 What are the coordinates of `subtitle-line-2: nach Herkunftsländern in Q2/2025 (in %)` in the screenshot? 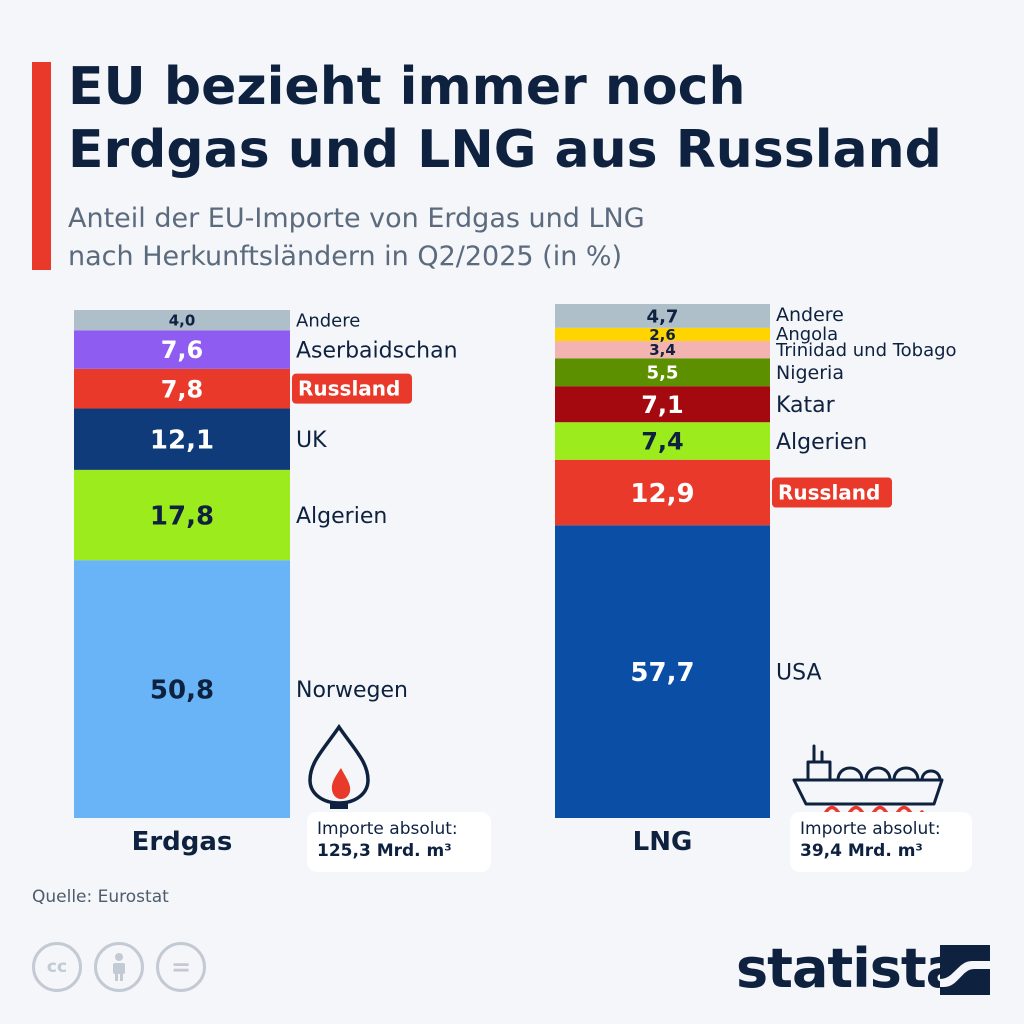 It's located at (345, 256).